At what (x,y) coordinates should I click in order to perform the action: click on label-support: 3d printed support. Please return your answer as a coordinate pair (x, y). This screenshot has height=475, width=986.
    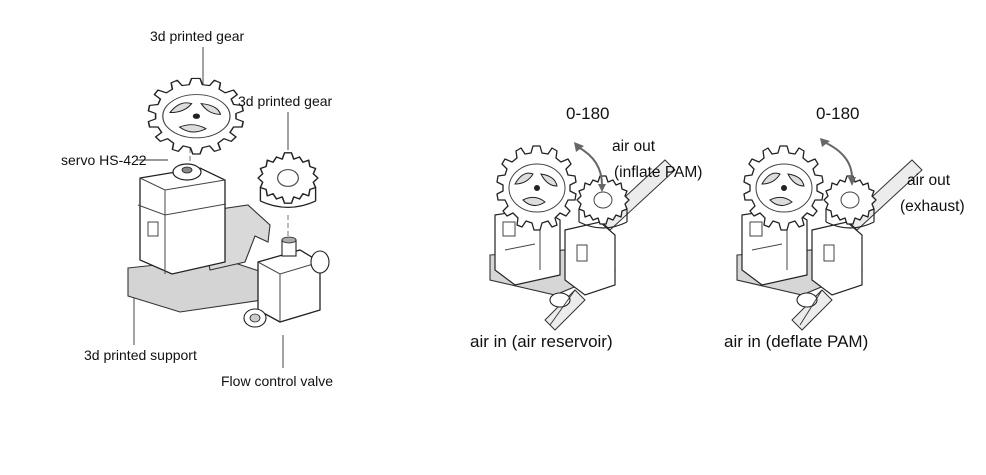
    Looking at the image, I should click on (140, 355).